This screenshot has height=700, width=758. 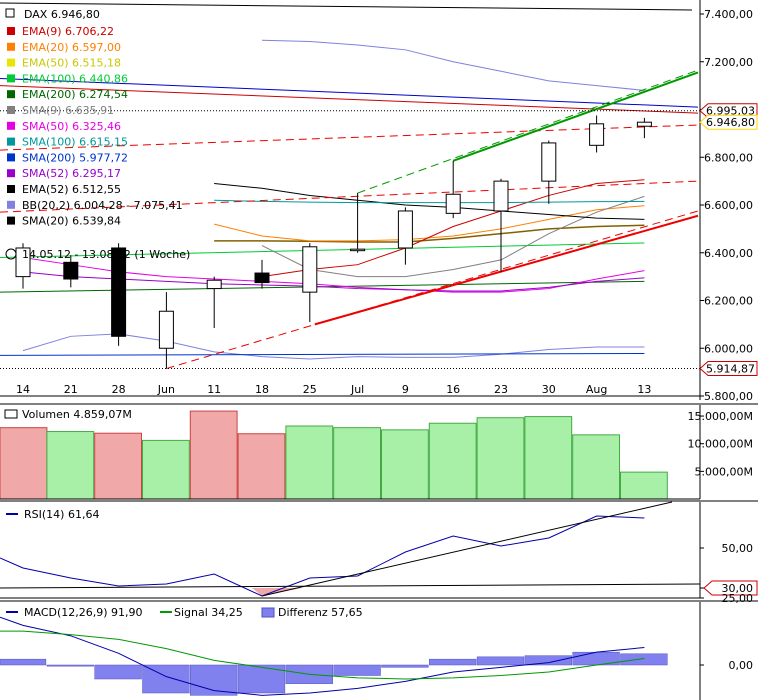 What do you see at coordinates (106, 254) in the screenshot?
I see `period-label: 14.05.12 - 13.08.12 (1 Woche)` at bounding box center [106, 254].